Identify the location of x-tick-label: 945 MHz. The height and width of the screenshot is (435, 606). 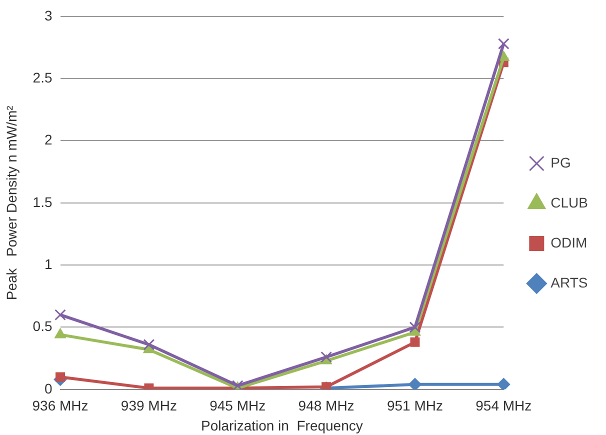
(238, 406).